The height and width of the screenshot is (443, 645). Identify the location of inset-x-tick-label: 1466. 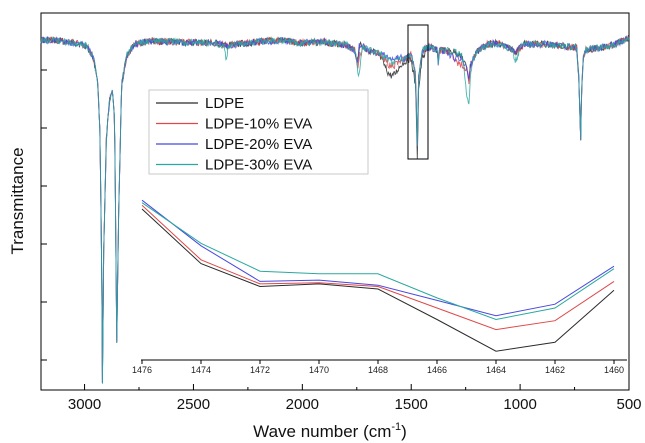
(437, 370).